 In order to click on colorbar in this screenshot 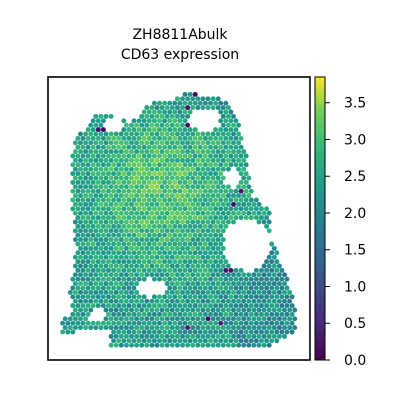, I will do `click(320, 218)`.